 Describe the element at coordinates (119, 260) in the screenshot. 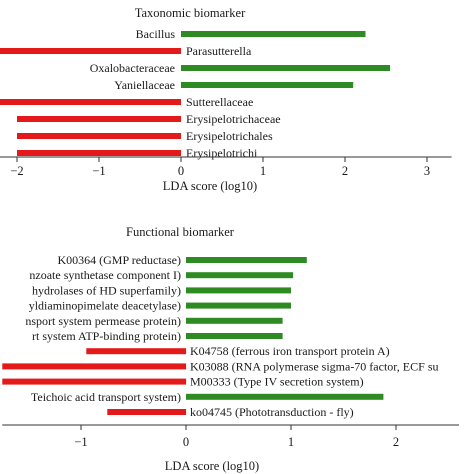

I see `category-label: K00364 (GMP reductase)` at that location.